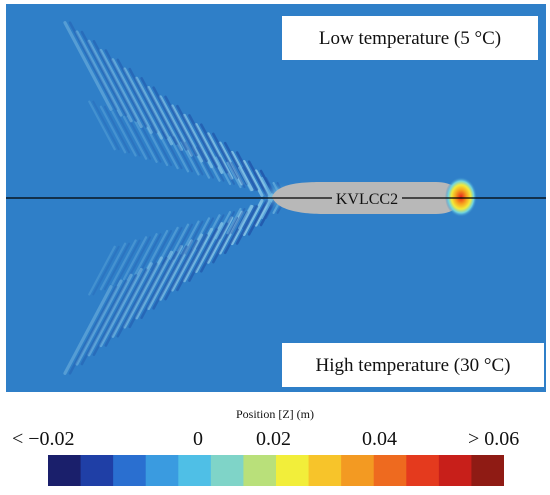 The height and width of the screenshot is (495, 550). Describe the element at coordinates (379, 439) in the screenshot. I see `colorbar-tick-0-04: 0.04` at that location.